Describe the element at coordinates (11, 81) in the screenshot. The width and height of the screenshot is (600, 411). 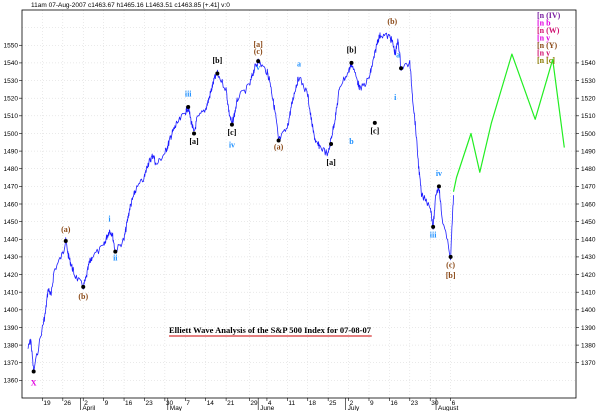
I see `y-tick-label-left: 1530` at that location.